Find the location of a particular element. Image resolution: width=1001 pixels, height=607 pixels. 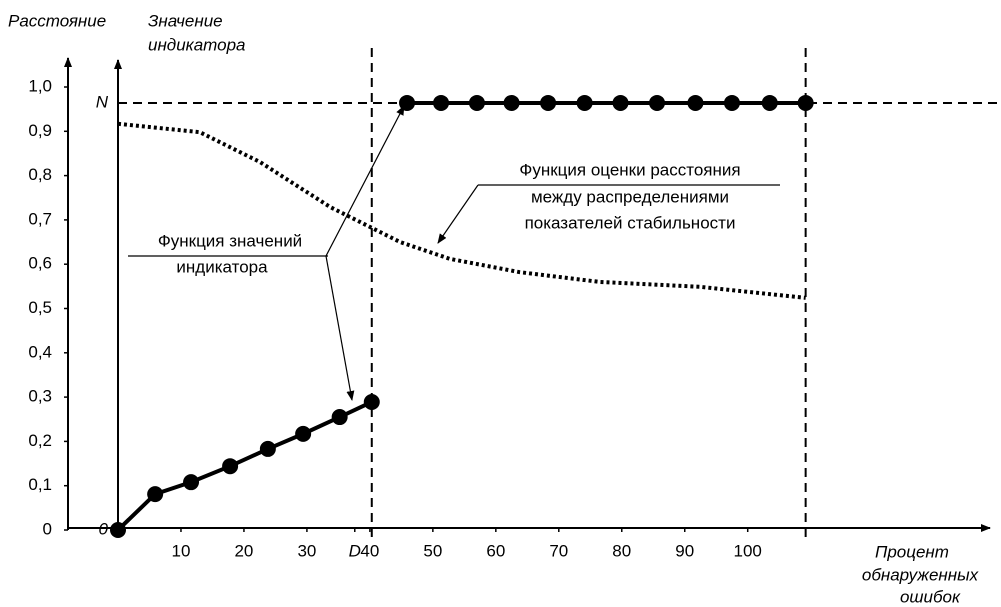

y-tick-label: 0,5 is located at coordinates (40, 307).